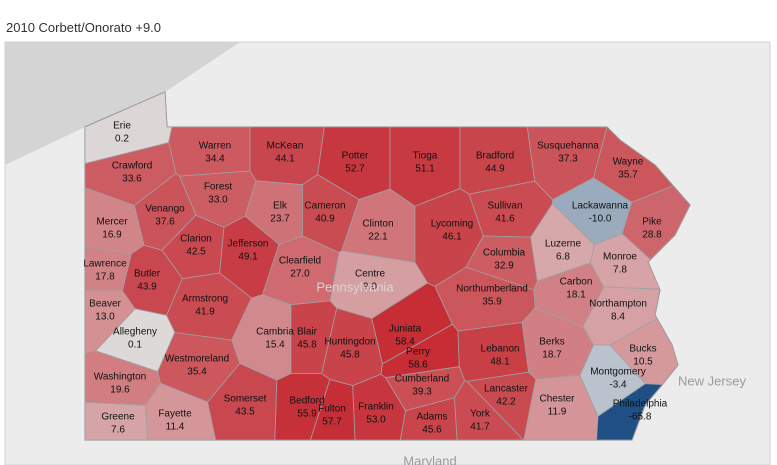  Describe the element at coordinates (506, 389) in the screenshot. I see `county-name: Lancaster` at that location.